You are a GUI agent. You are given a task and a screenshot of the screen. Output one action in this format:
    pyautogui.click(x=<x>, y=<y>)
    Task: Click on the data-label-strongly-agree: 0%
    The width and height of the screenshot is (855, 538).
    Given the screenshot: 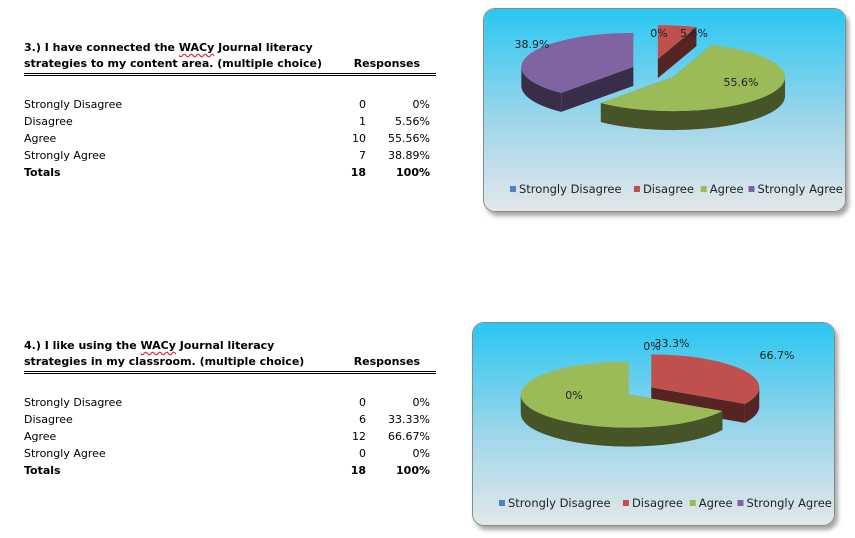 What is the action you would take?
    pyautogui.click(x=573, y=395)
    